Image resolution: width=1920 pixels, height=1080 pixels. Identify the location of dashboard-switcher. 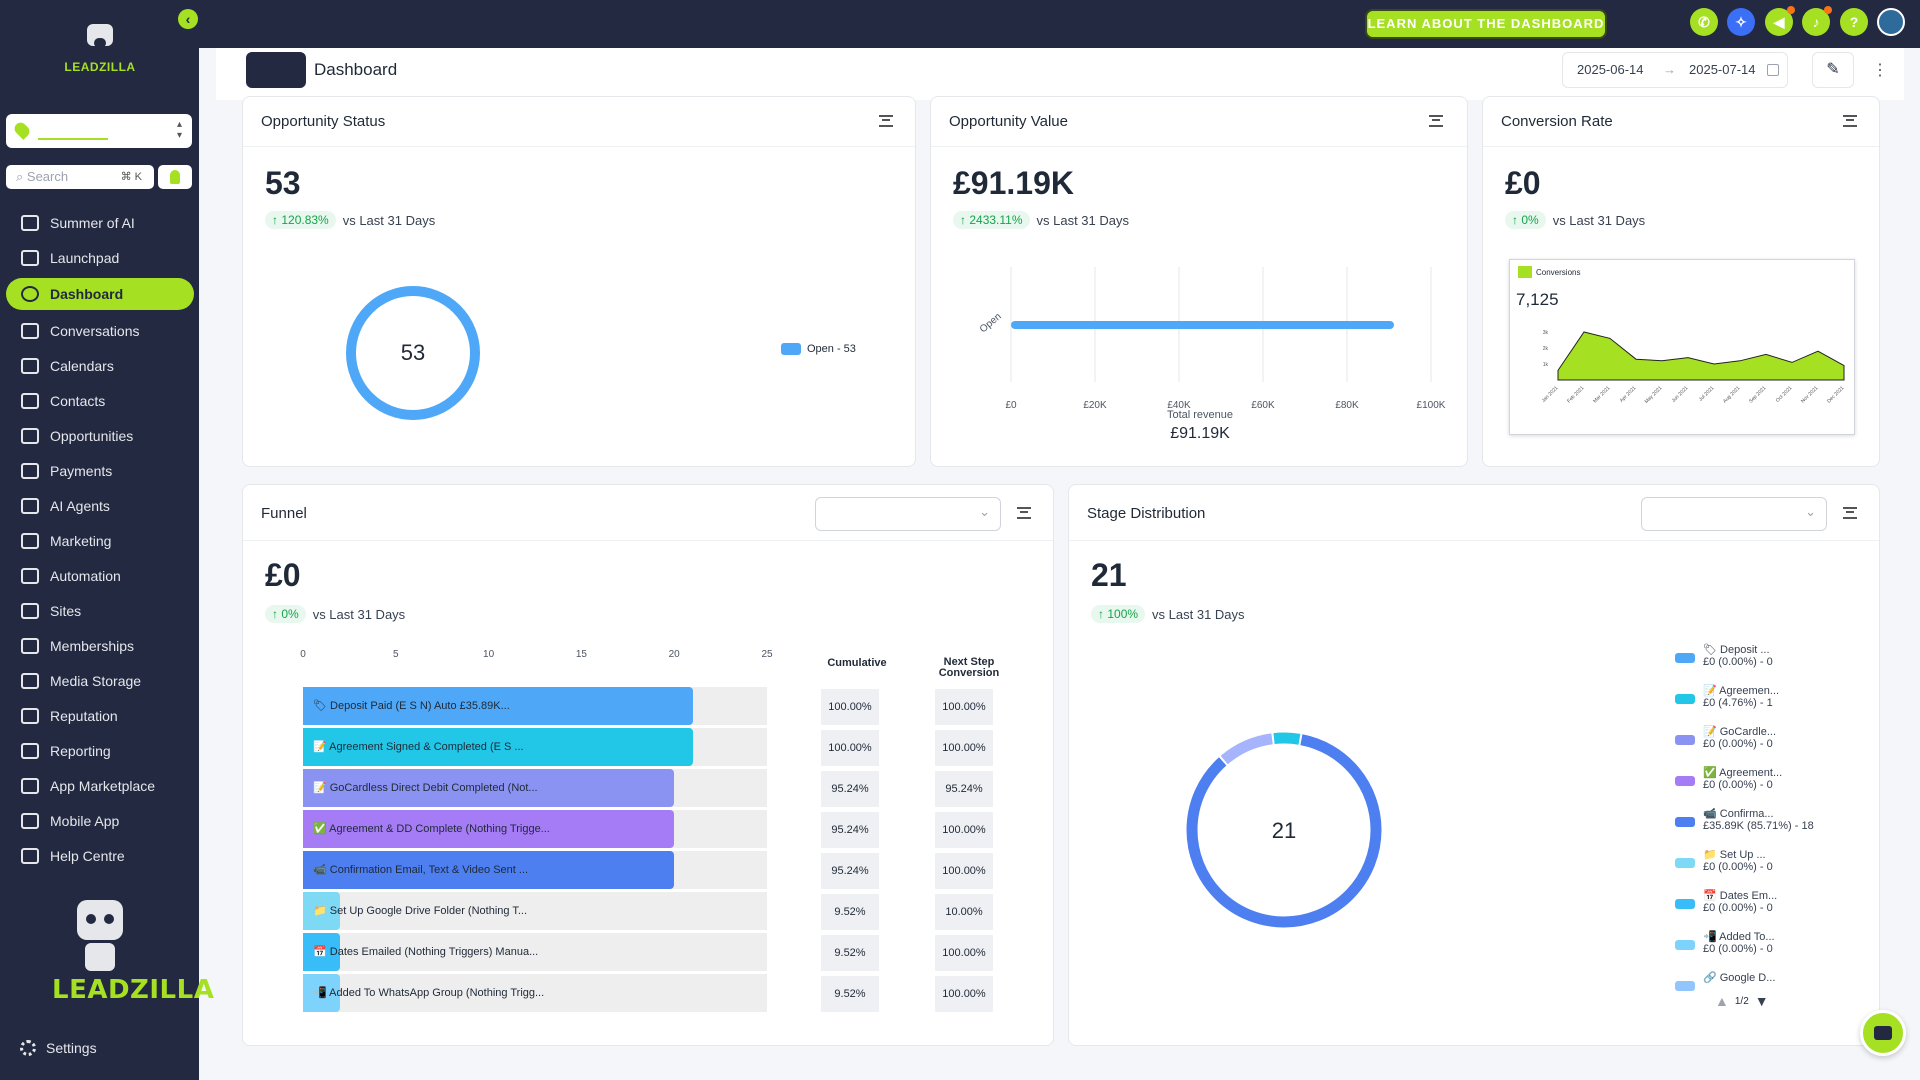
(276, 70).